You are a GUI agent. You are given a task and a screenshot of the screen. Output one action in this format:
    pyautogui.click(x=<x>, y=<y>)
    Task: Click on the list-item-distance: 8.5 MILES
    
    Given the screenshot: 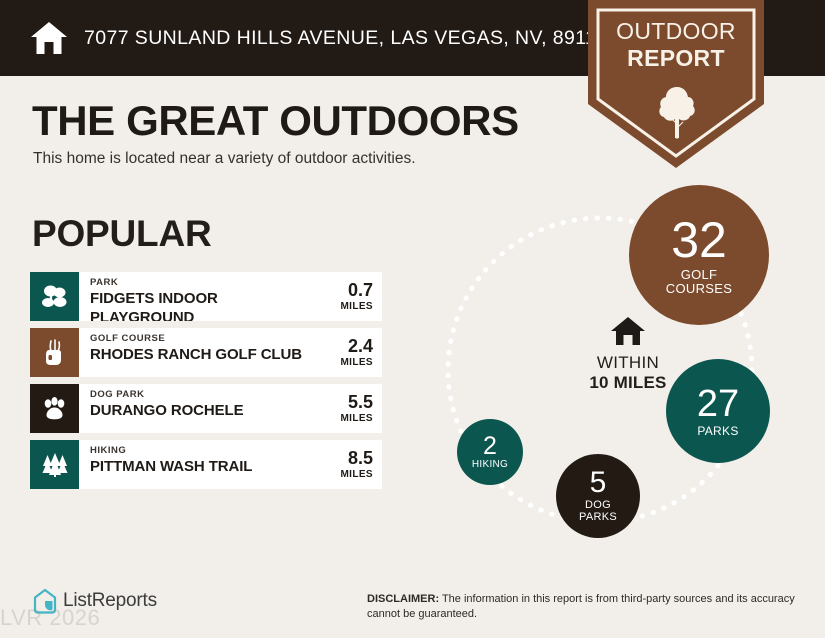 What is the action you would take?
    pyautogui.click(x=349, y=464)
    